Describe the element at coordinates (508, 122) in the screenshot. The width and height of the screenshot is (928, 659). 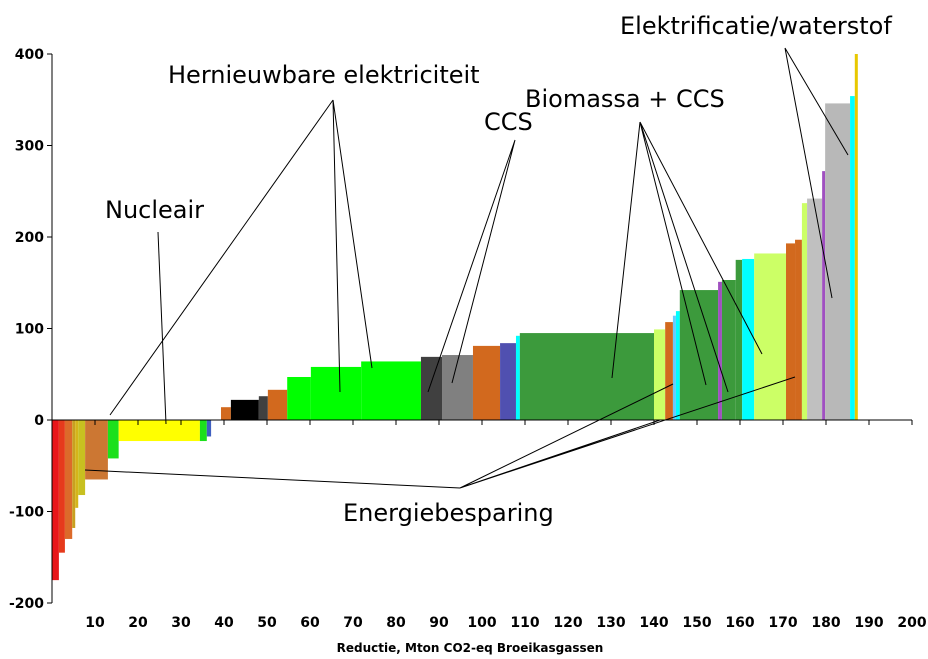
I see `annotation: CCS` at that location.